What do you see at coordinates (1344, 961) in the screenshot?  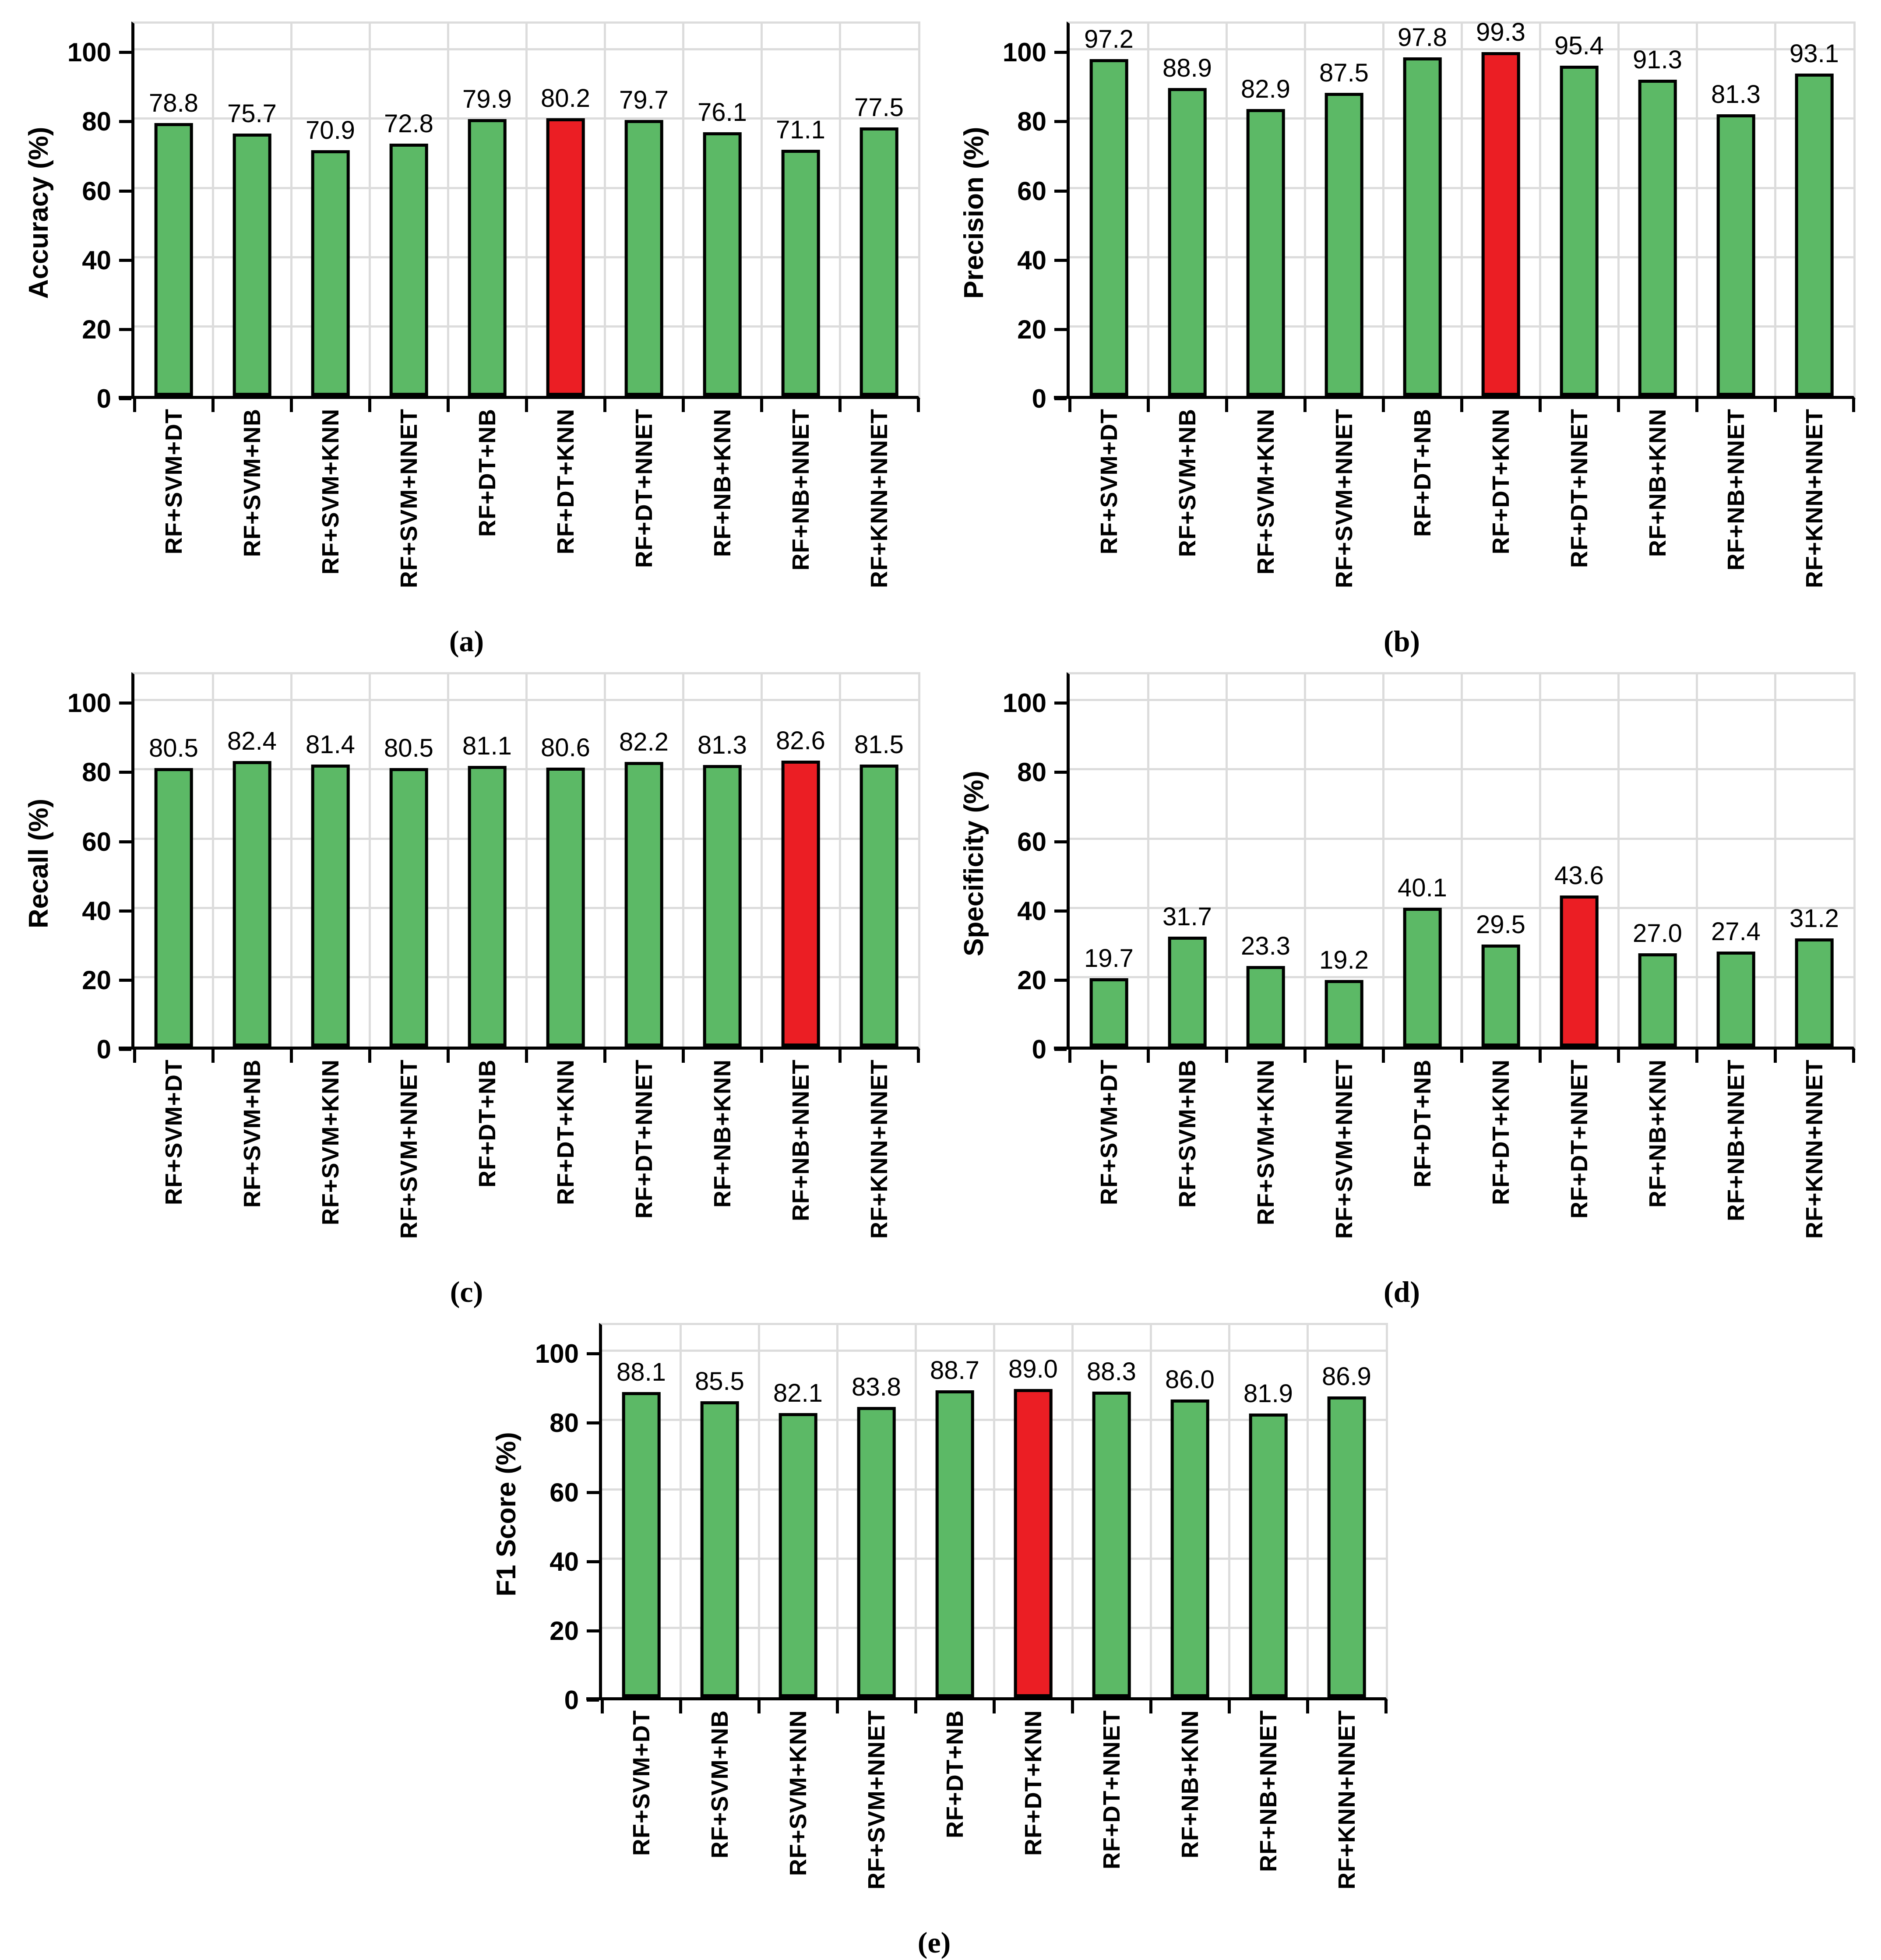 I see `bar-value-label: 19.2` at bounding box center [1344, 961].